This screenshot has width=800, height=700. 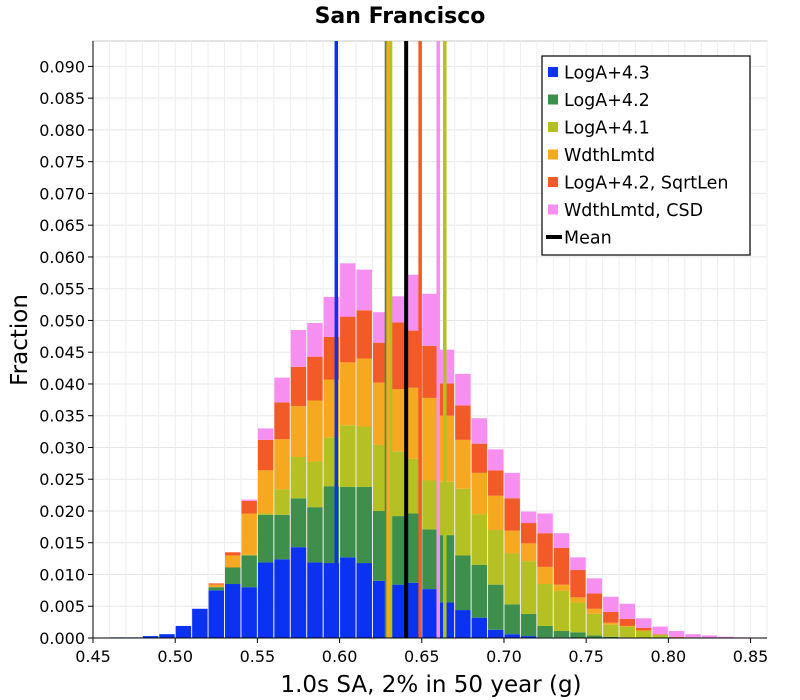 What do you see at coordinates (340, 656) in the screenshot?
I see `x-tick-label: 0.60` at bounding box center [340, 656].